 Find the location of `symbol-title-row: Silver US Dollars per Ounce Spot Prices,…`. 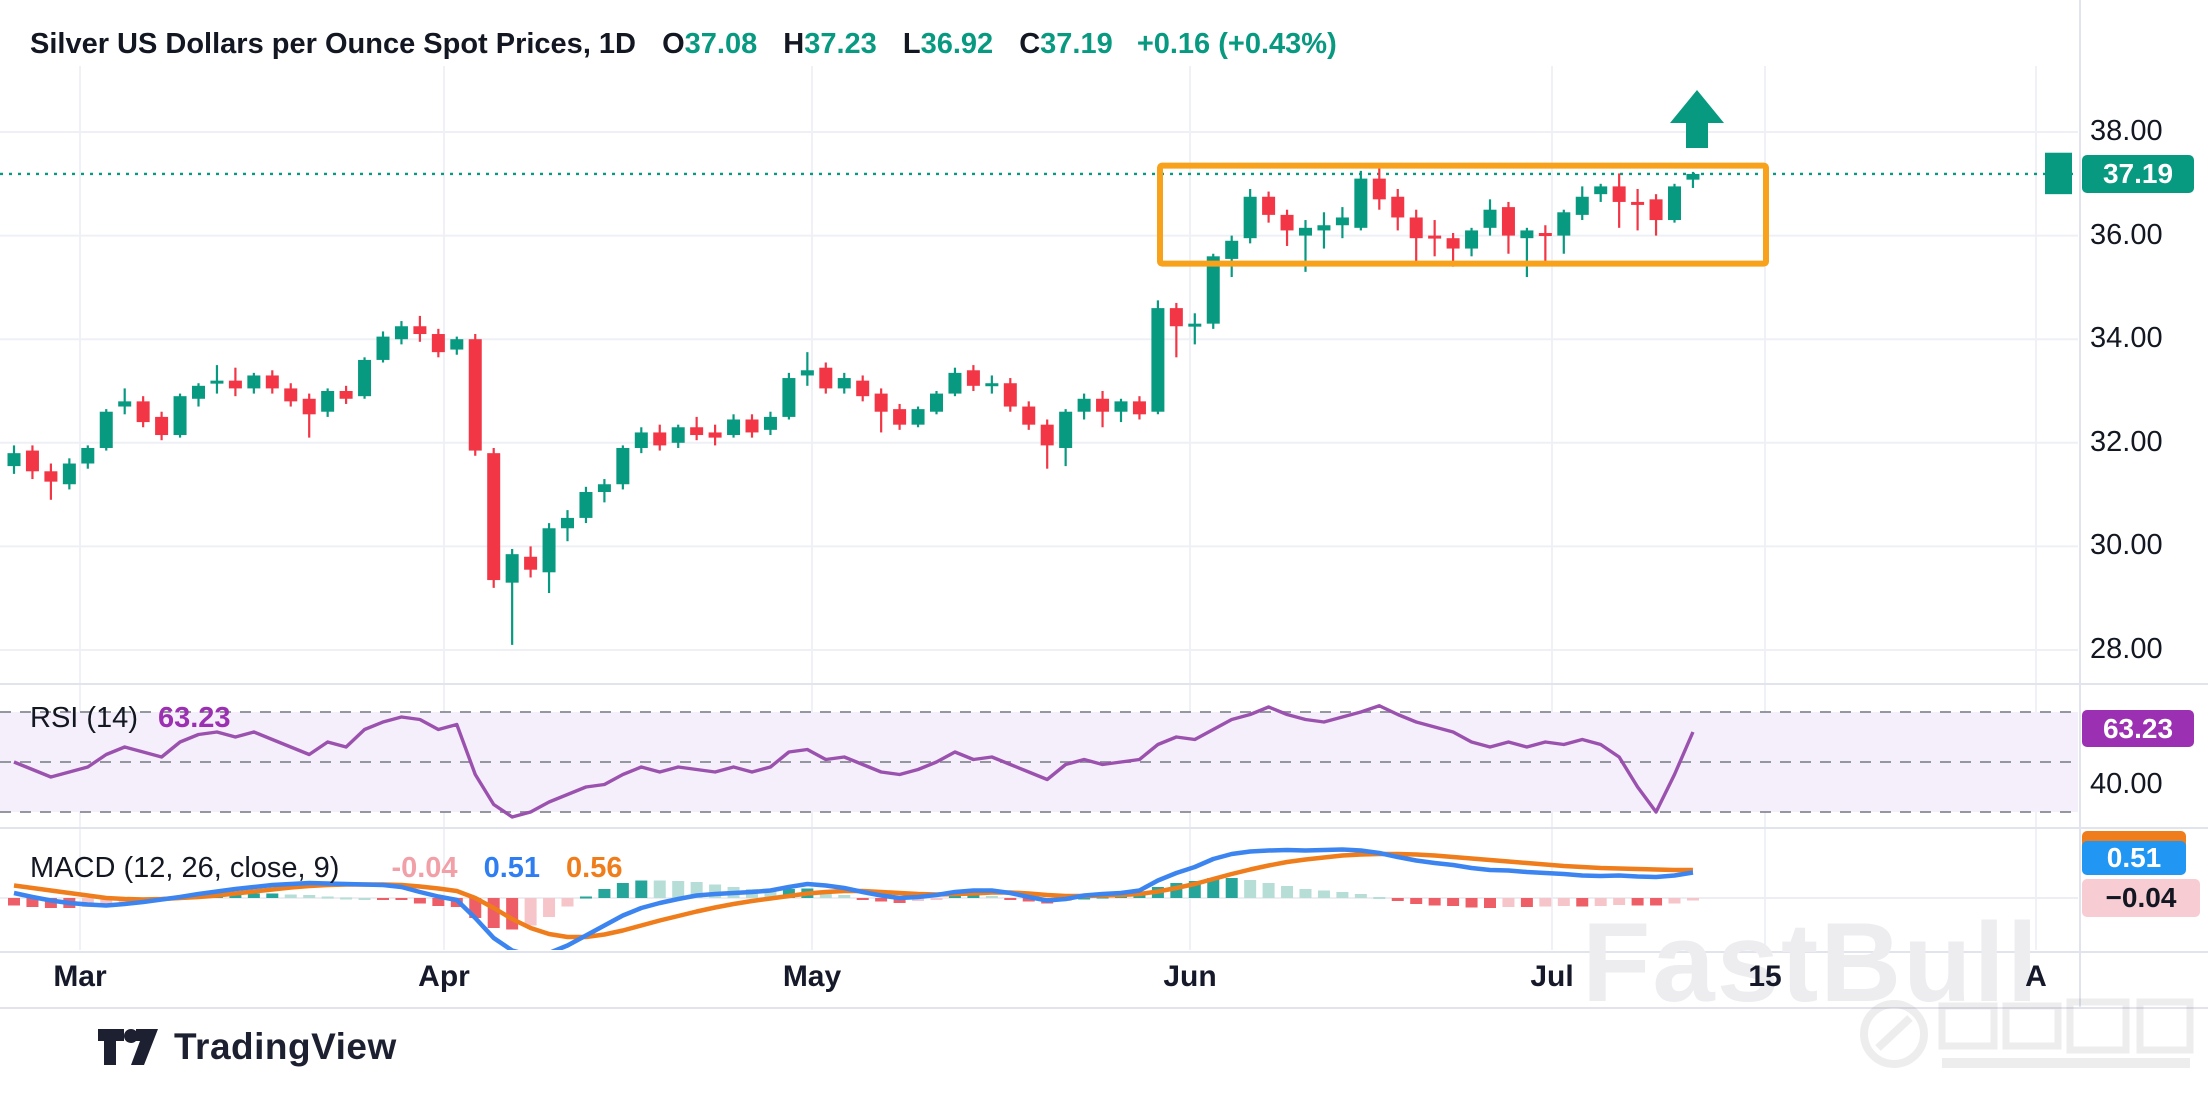

symbol-title-row: Silver US Dollars per Ounce Spot Prices,… is located at coordinates (683, 44).